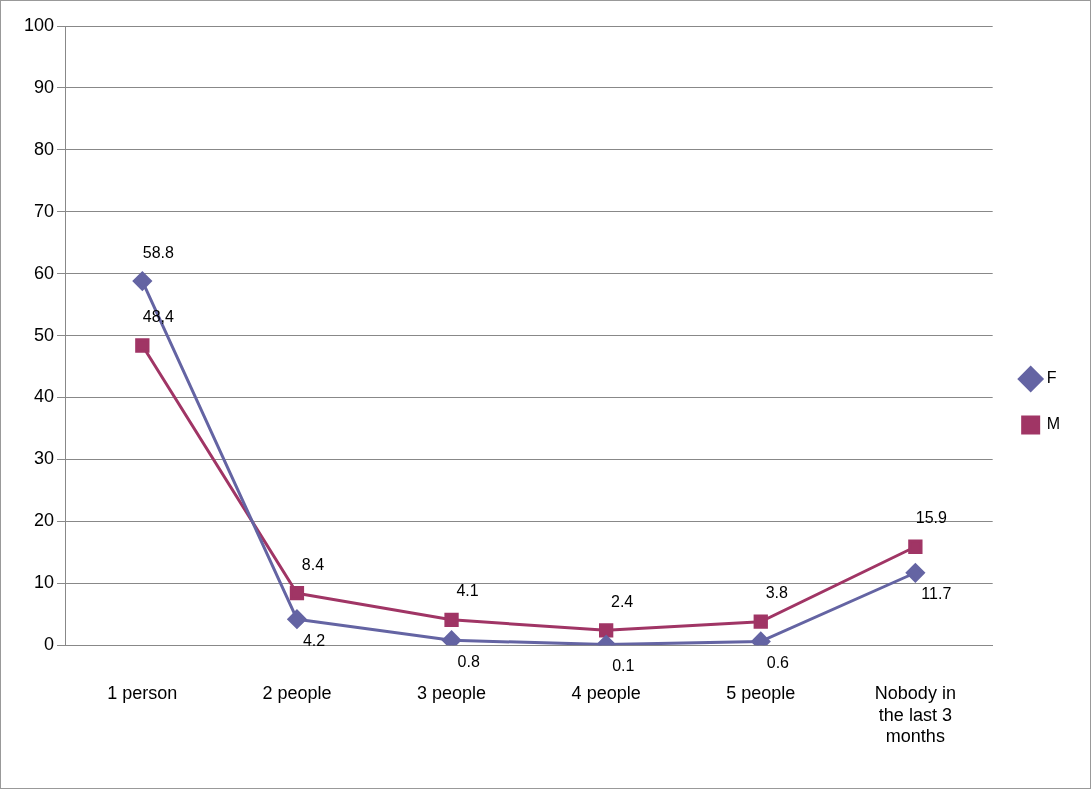 The height and width of the screenshot is (789, 1091). Describe the element at coordinates (313, 564) in the screenshot. I see `data-label: 8.4` at that location.